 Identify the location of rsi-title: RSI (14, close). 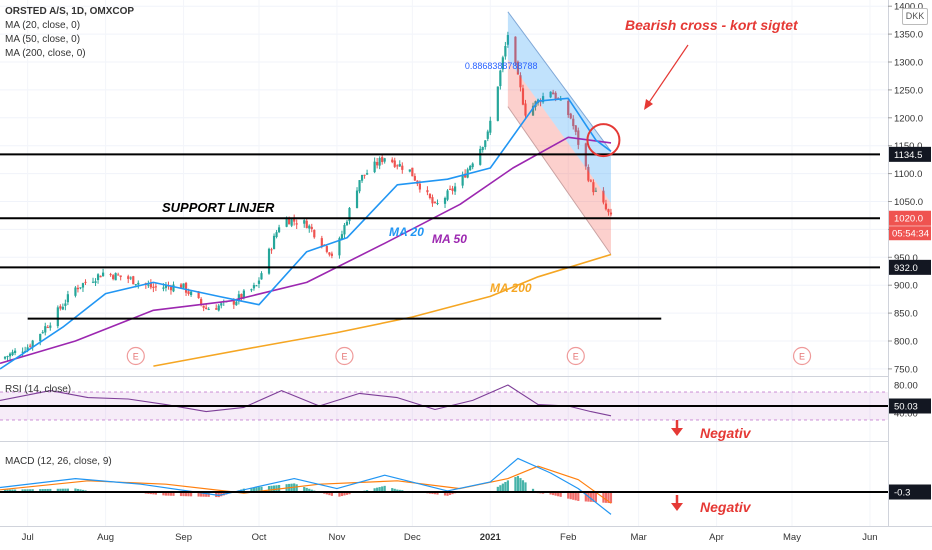
(38, 389).